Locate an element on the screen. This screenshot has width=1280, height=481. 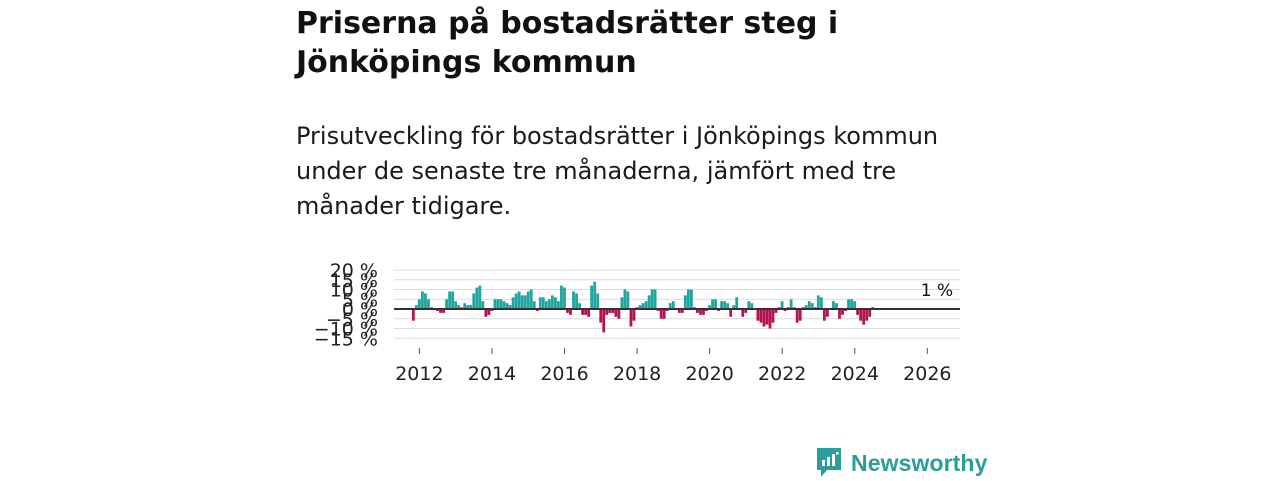
y-tick-label: 10 % is located at coordinates (354, 291).